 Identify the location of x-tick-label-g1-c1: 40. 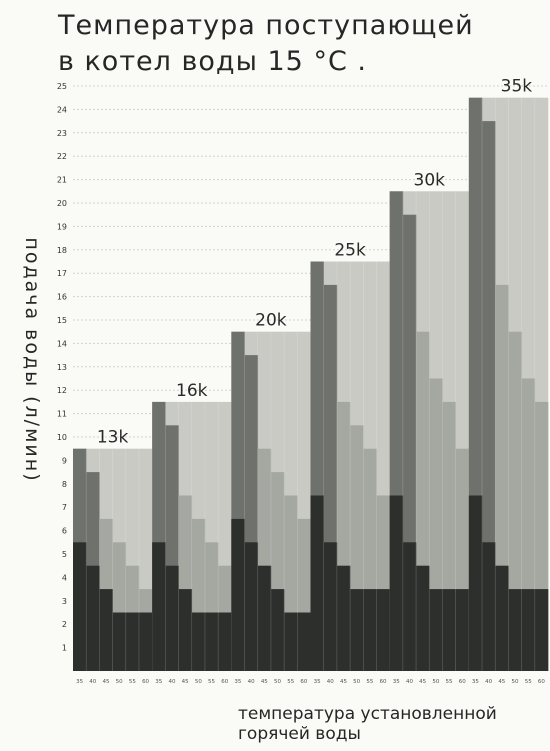
(171, 682).